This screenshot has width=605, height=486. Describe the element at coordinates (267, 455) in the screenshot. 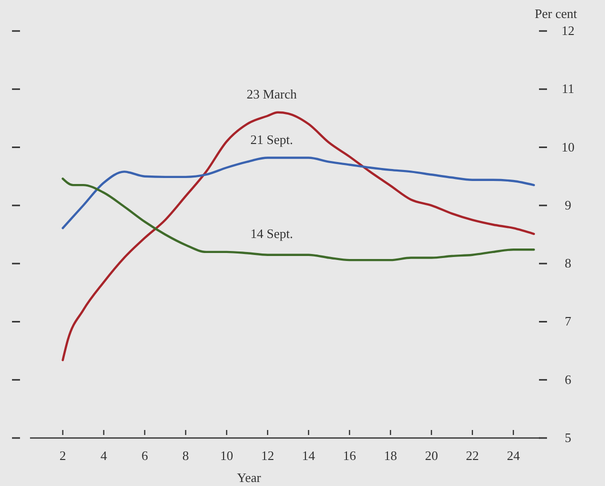

I see `x-tick-label: 12` at that location.